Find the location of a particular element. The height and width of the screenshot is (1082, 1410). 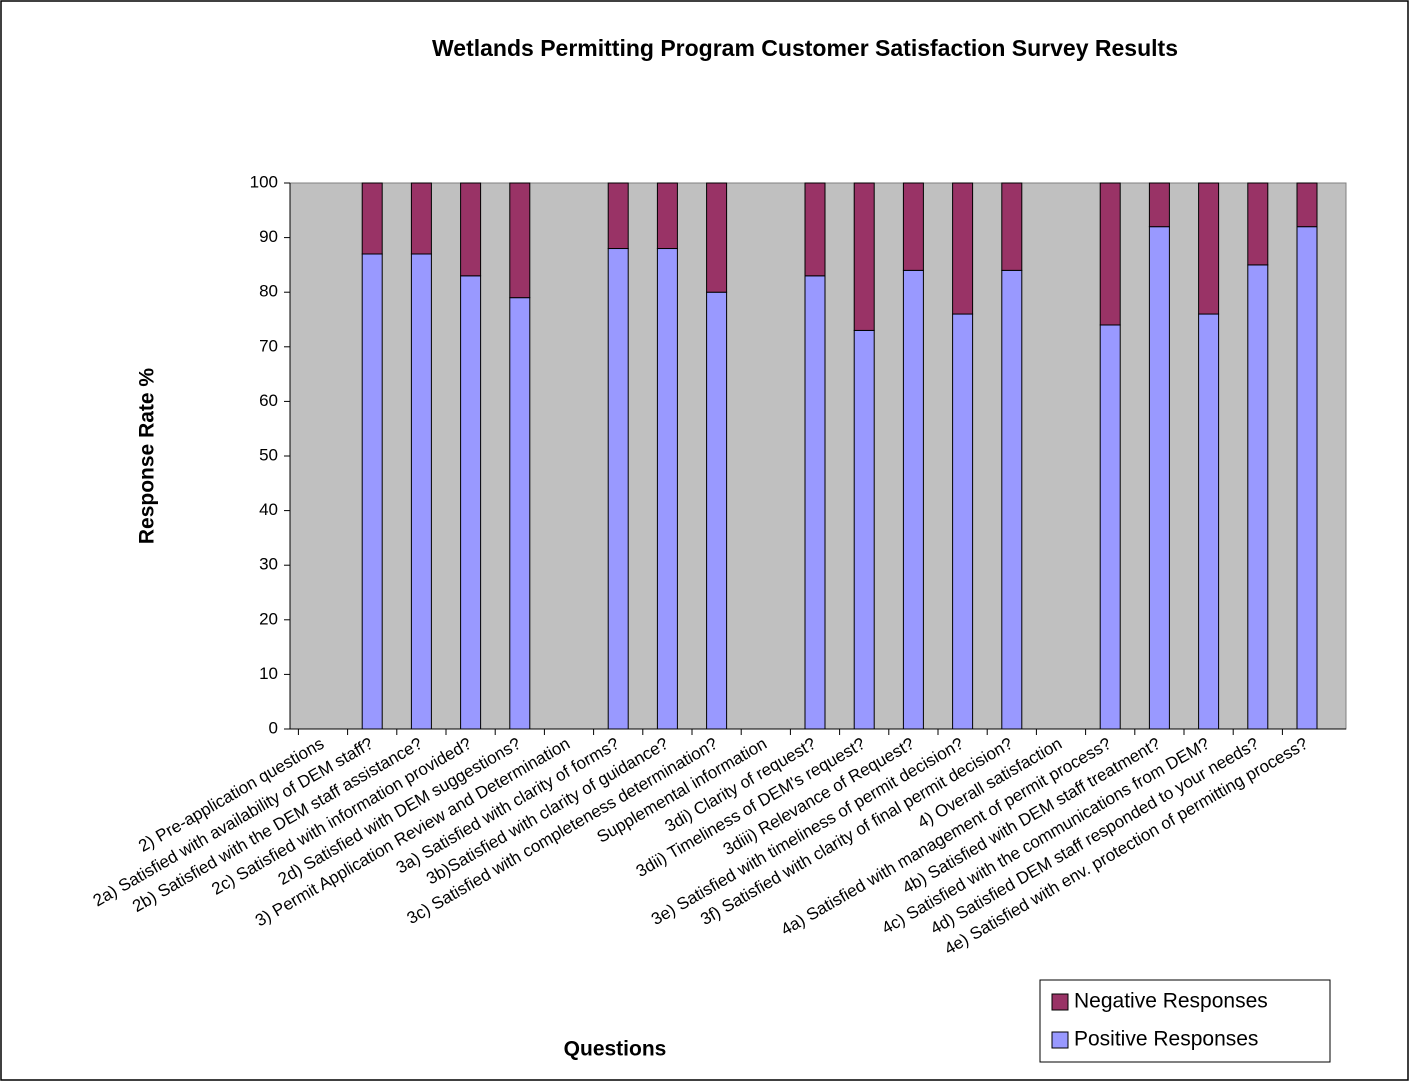

y-tick-label: 10 is located at coordinates (268, 673).